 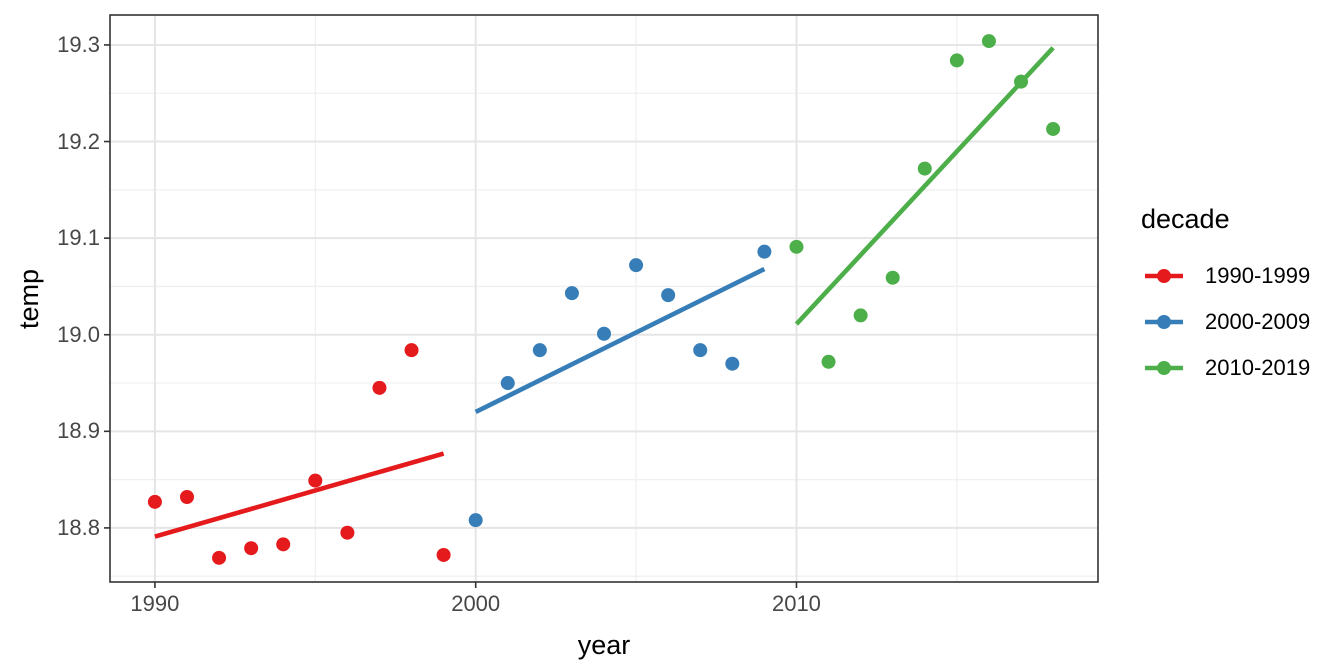 I want to click on legend-entry: 2010-2019, so click(x=1241, y=368).